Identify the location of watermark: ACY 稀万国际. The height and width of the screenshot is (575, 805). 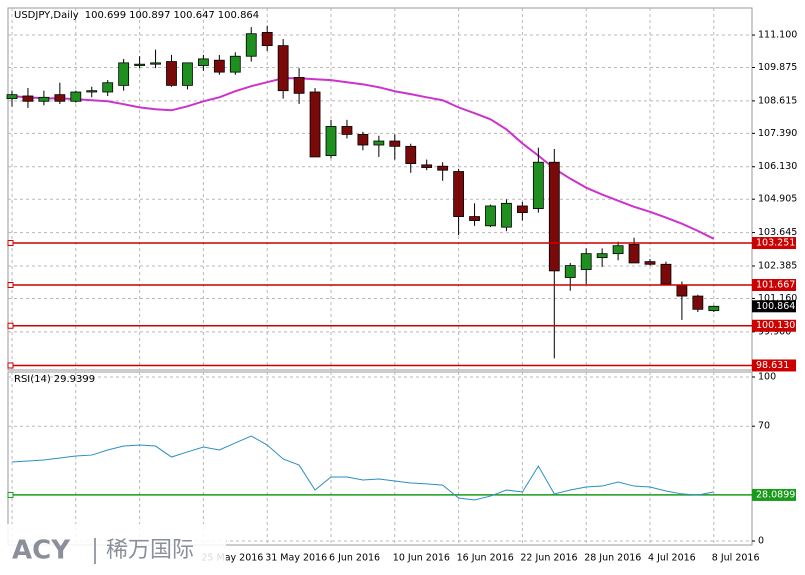
(113, 549).